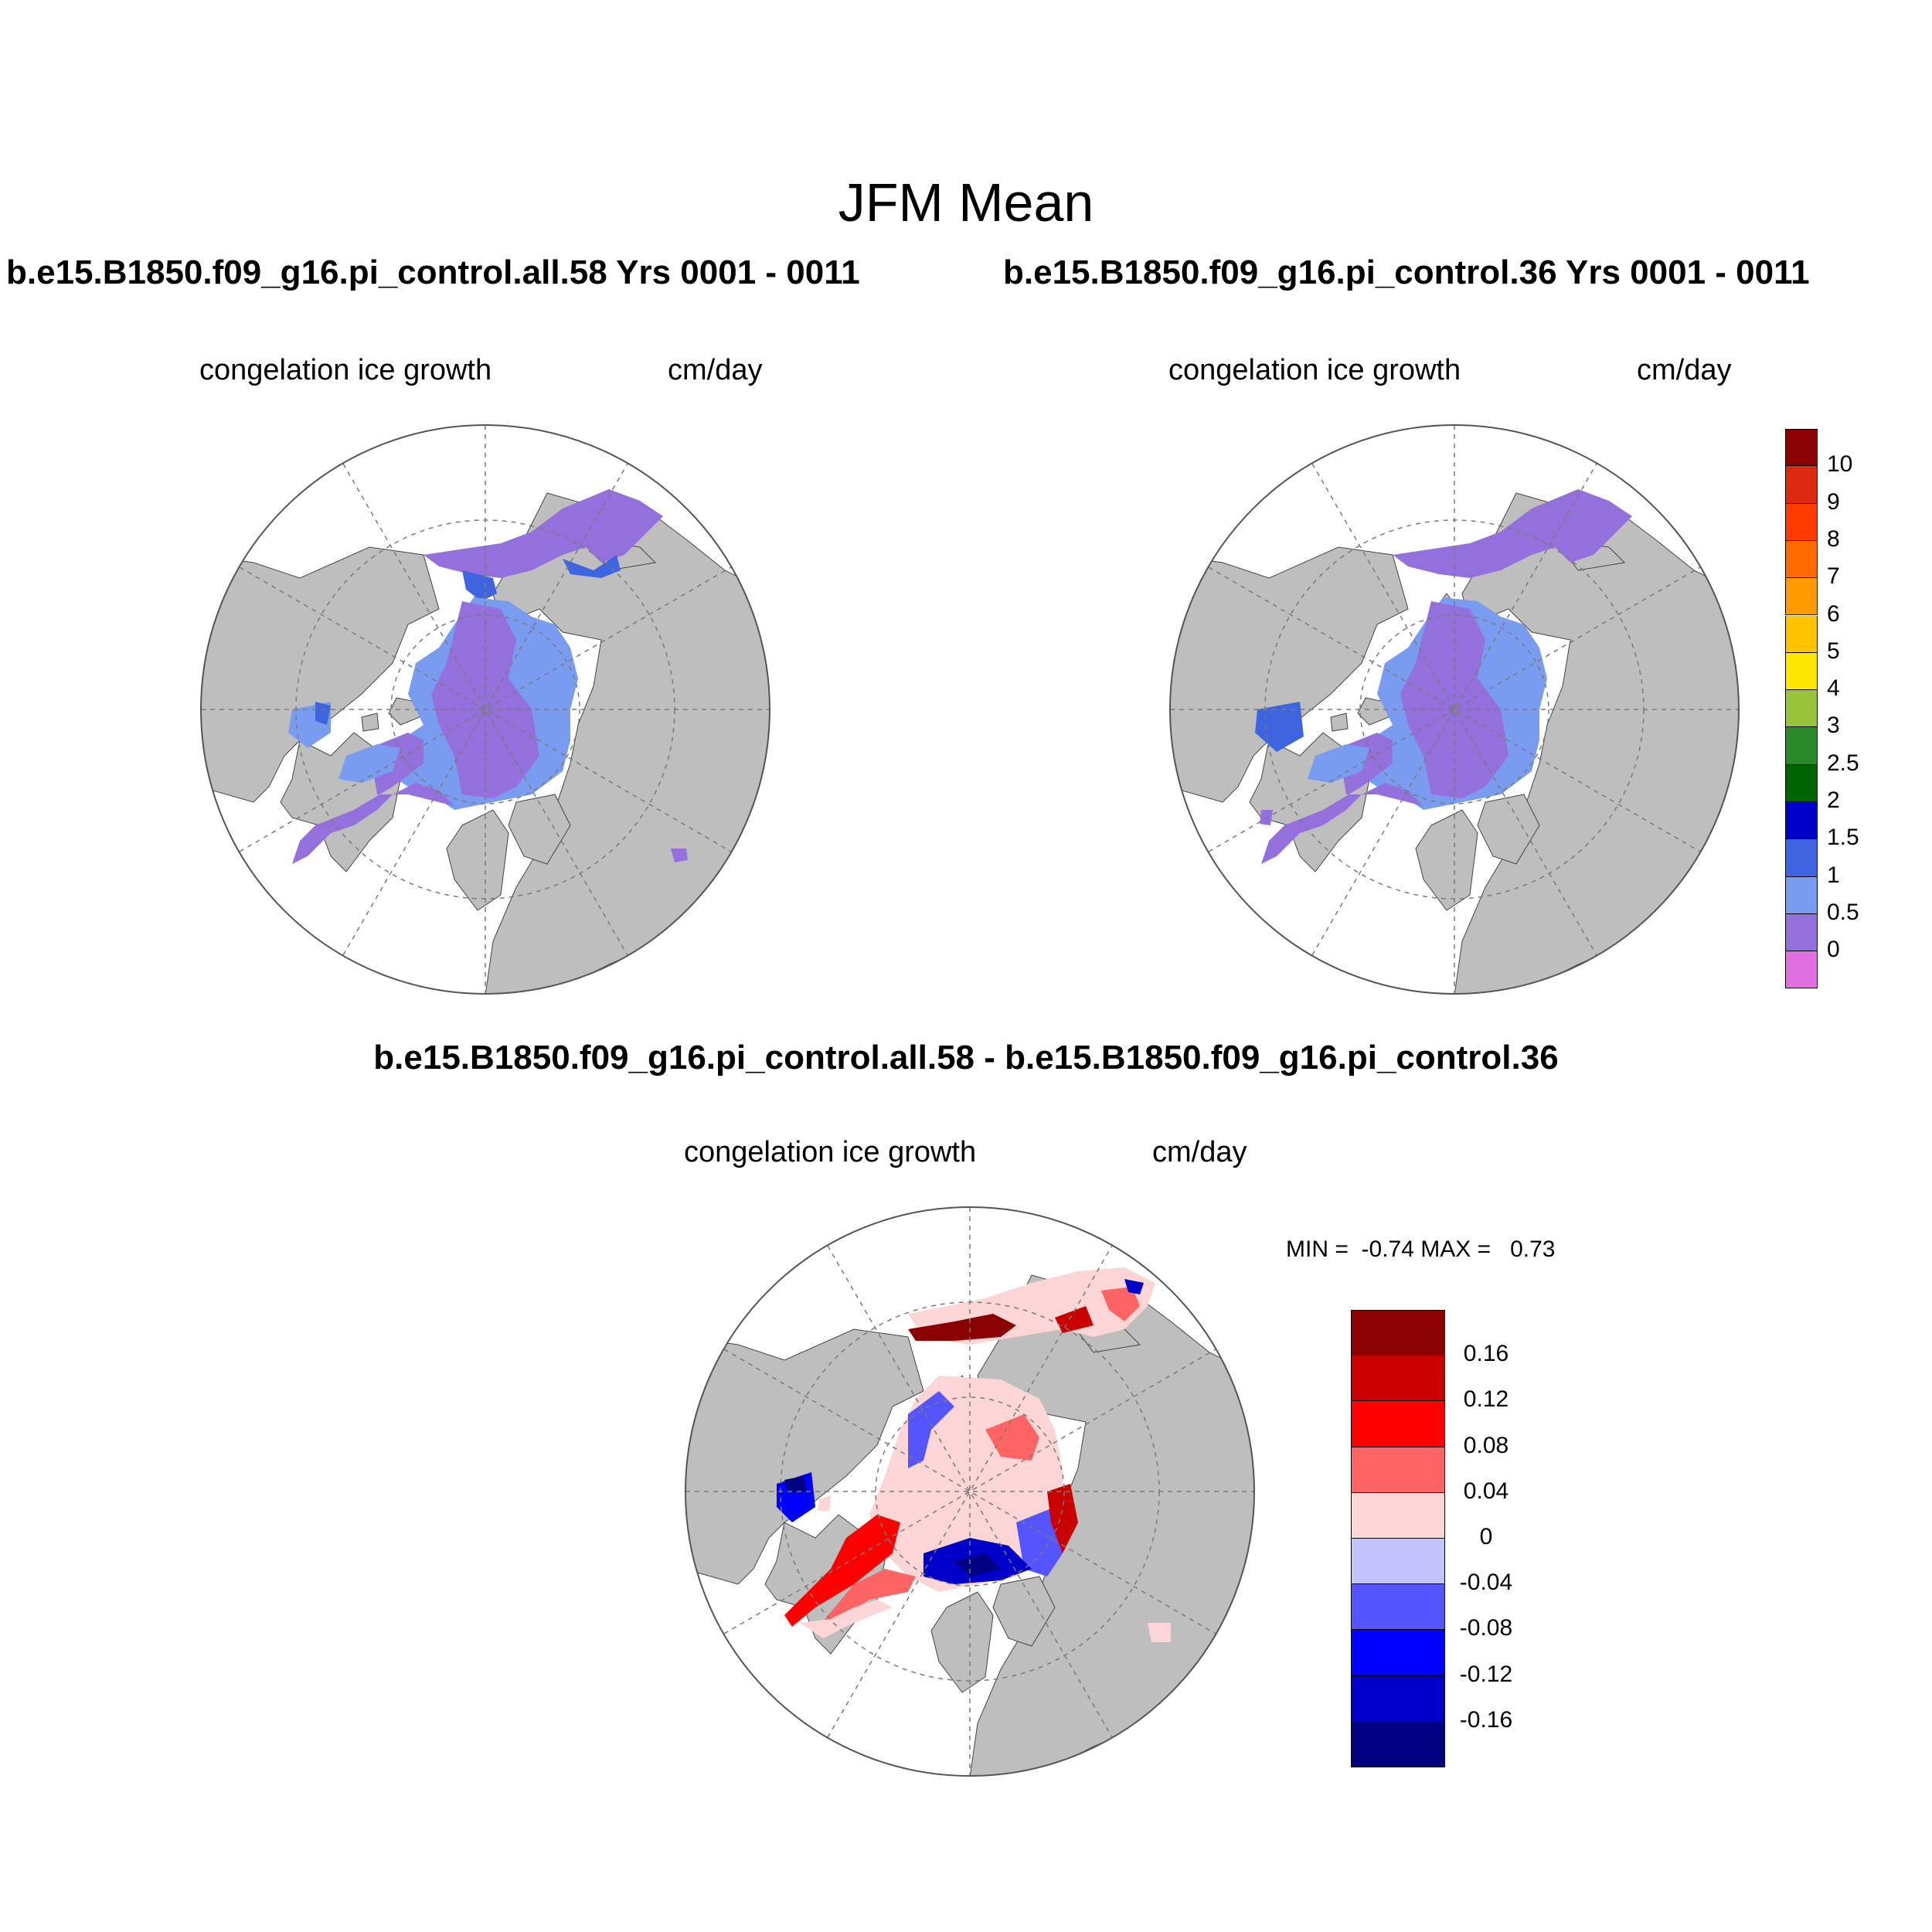  What do you see at coordinates (1834, 502) in the screenshot?
I see `colorbar-tick-label: 9` at bounding box center [1834, 502].